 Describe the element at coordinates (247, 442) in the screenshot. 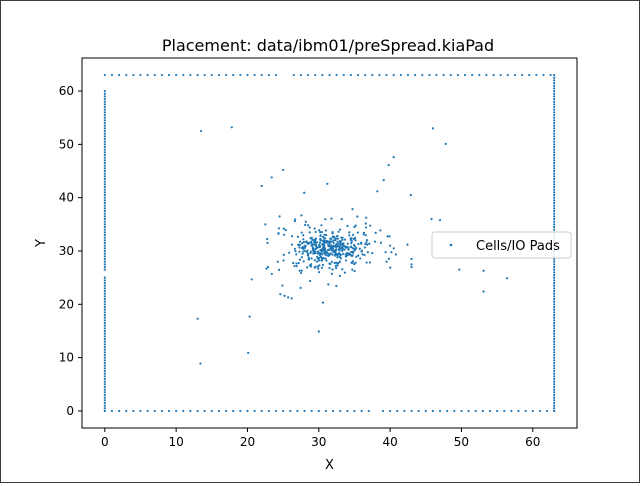

I see `x-tick-label: 20` at that location.